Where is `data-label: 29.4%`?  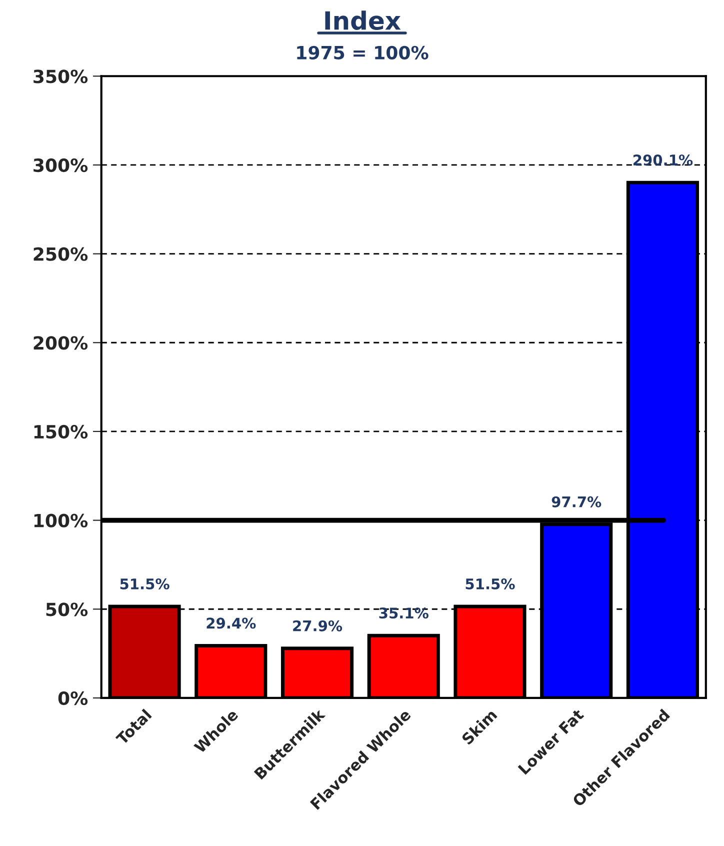 data-label: 29.4% is located at coordinates (231, 623).